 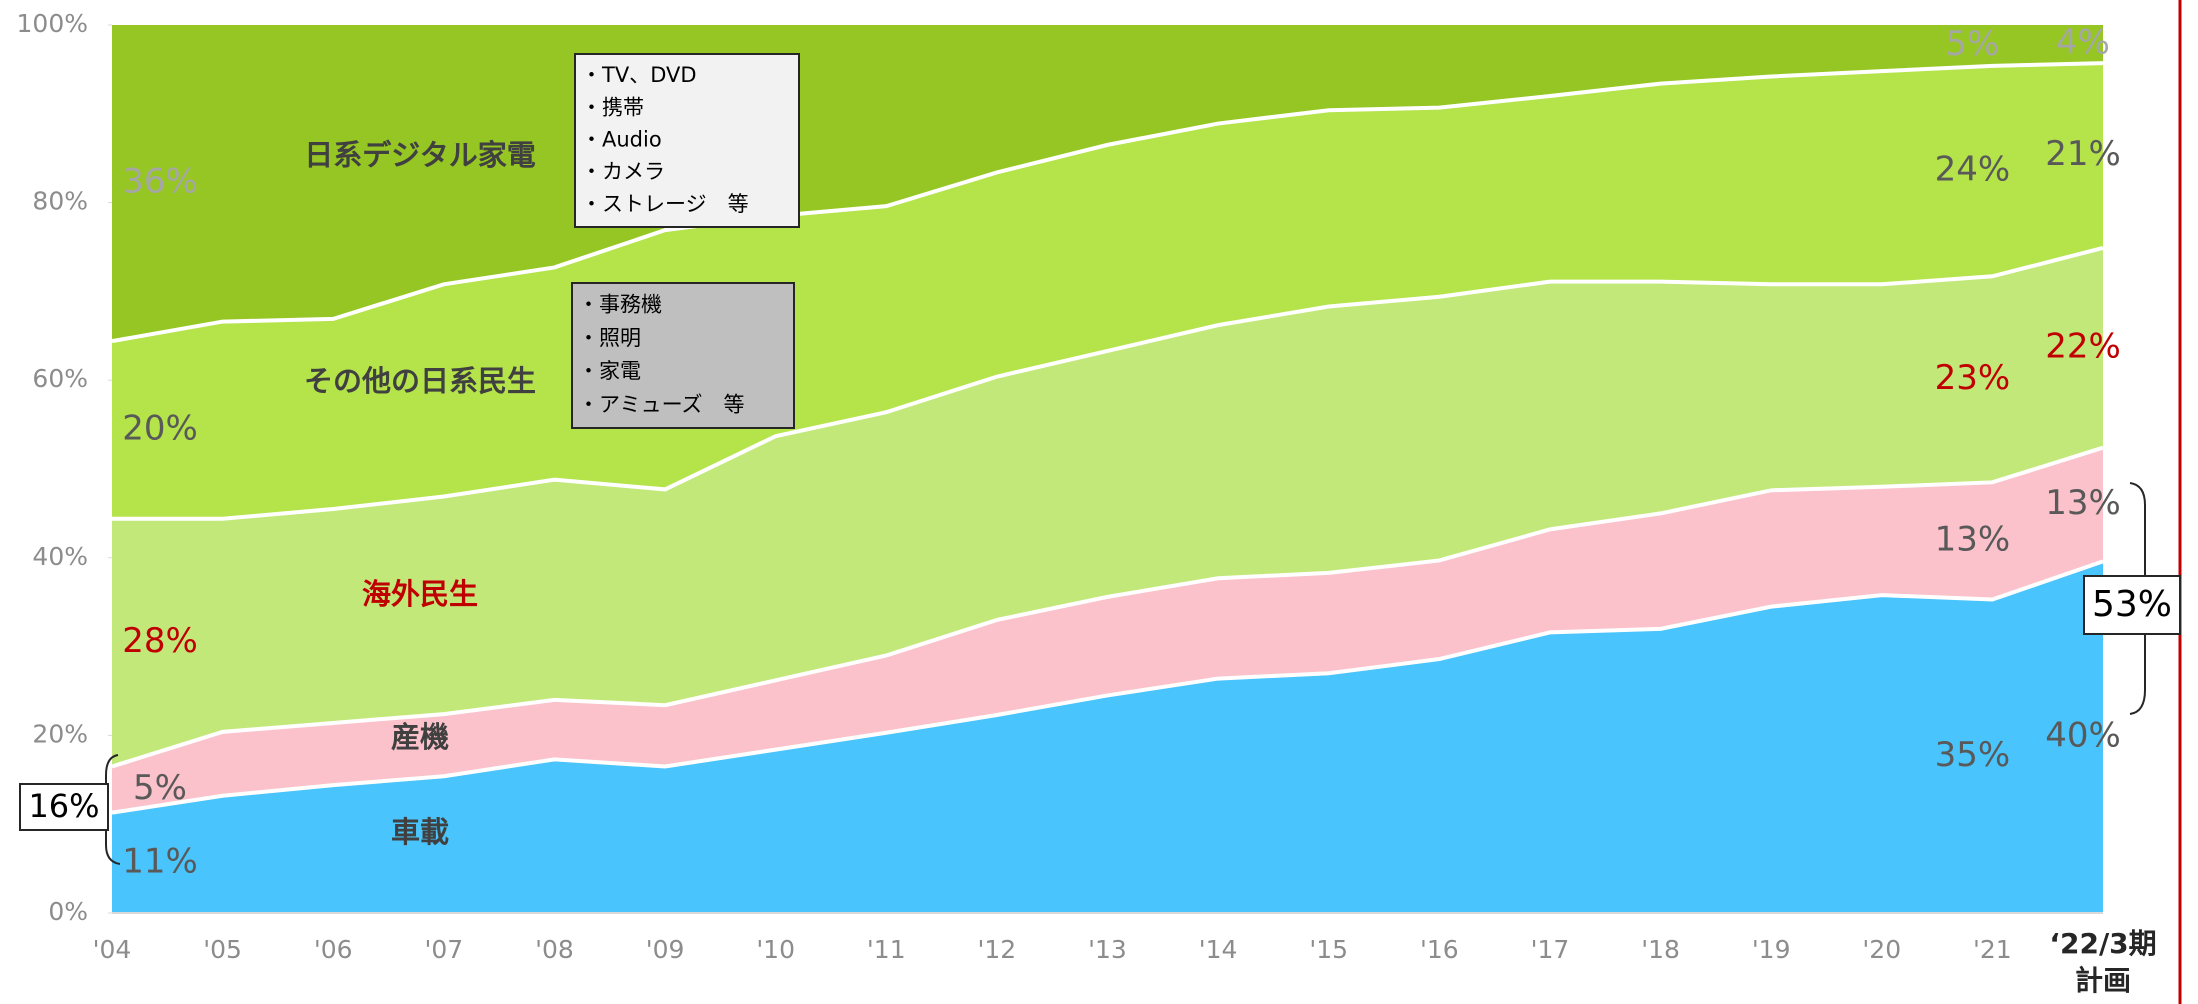 I want to click on value-label: 36%, so click(x=160, y=182).